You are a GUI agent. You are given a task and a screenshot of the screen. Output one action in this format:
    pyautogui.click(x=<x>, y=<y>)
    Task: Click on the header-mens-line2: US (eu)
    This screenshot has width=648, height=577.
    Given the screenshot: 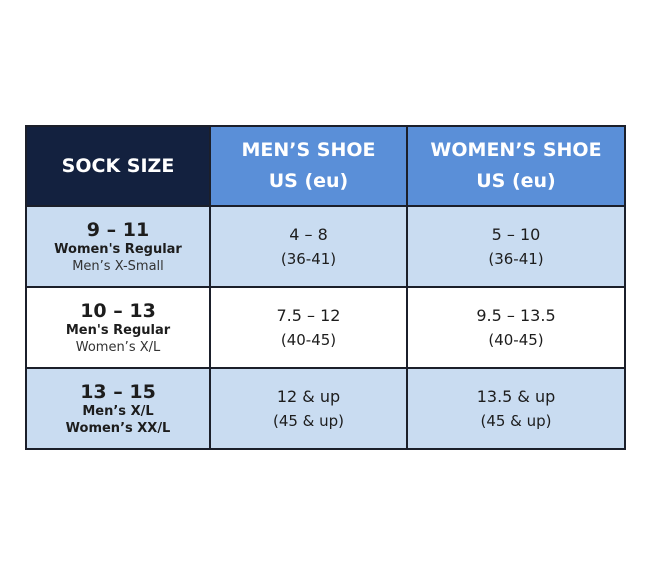 What is the action you would take?
    pyautogui.click(x=308, y=181)
    